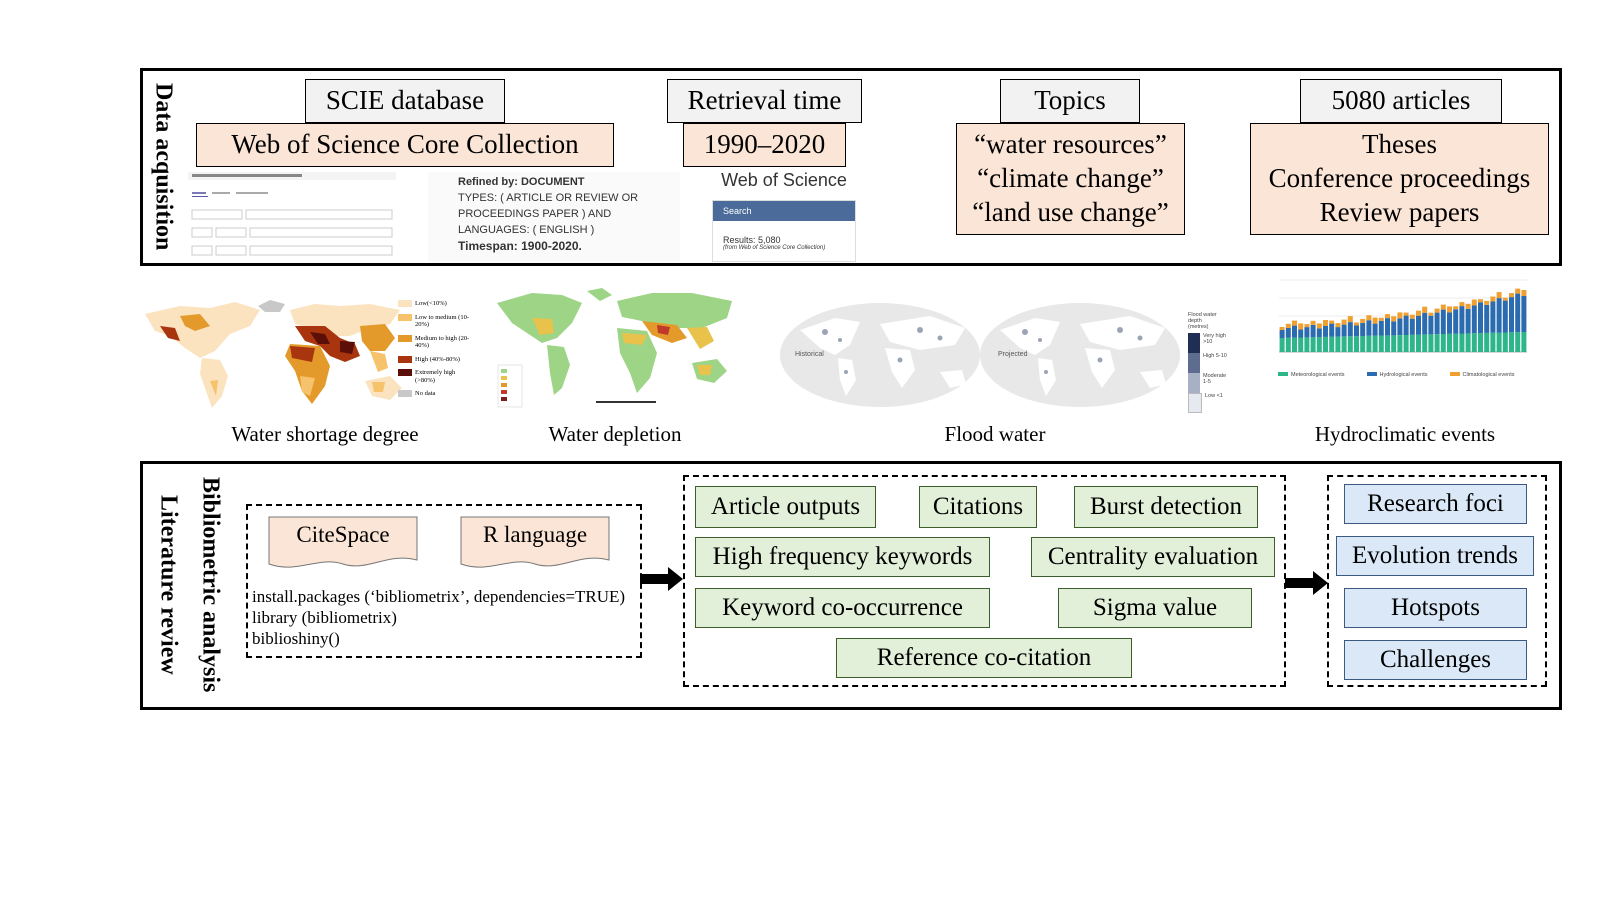  Describe the element at coordinates (1202, 321) in the screenshot. I see `flood-legend-title: Flood water depth (metres)` at that location.